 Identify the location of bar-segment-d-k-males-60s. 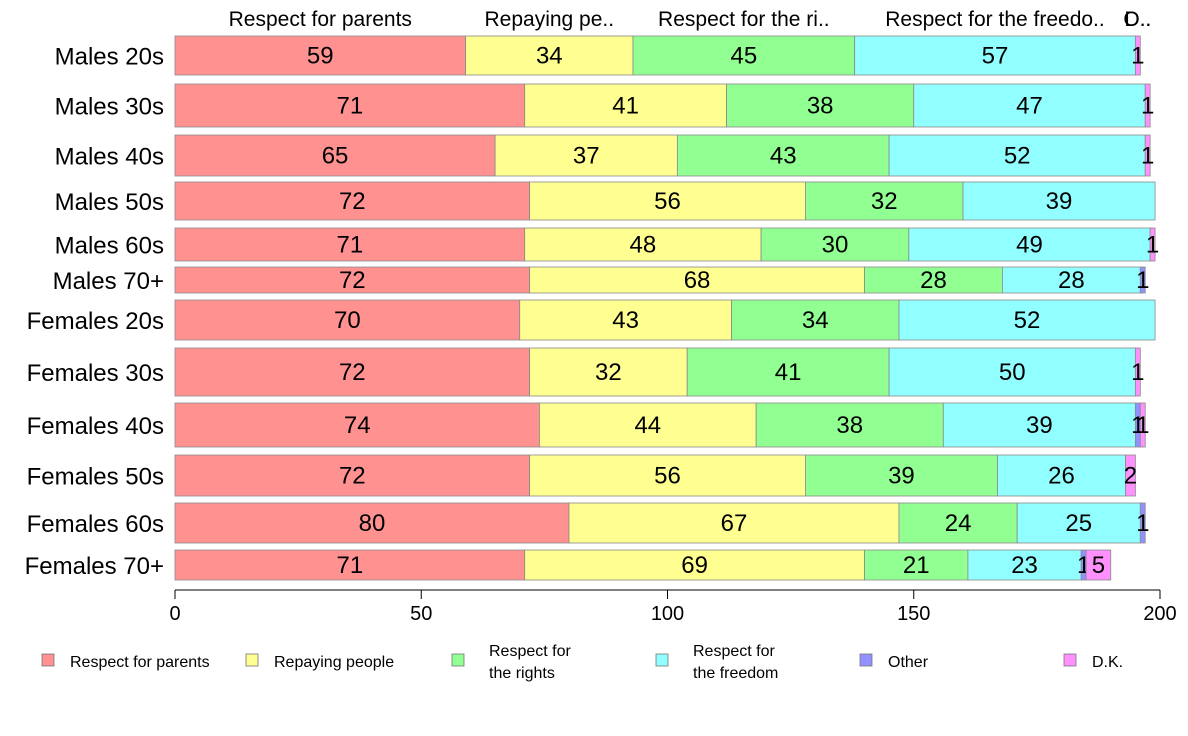
(1152, 244).